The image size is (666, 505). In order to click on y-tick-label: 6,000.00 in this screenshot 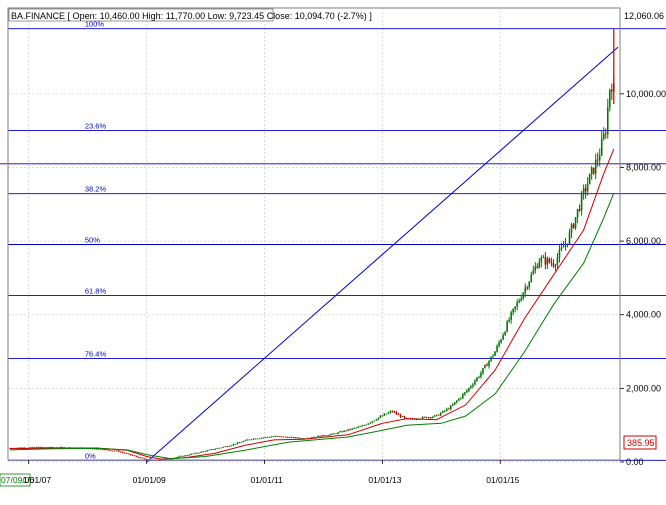, I will do `click(643, 241)`.